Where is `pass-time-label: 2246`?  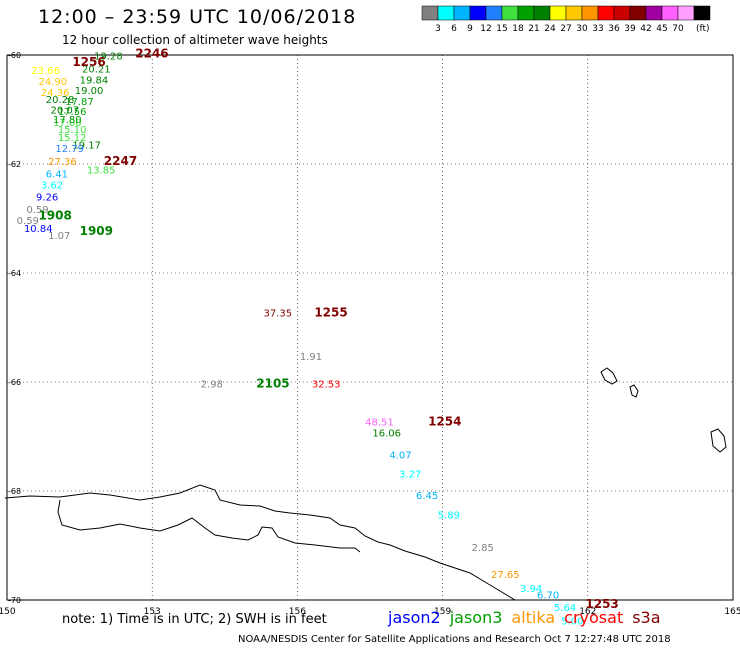
pass-time-label: 2246 is located at coordinates (151, 54).